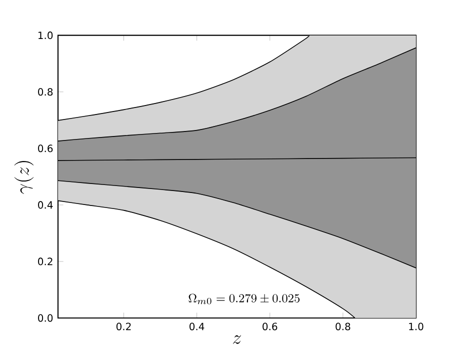  Describe the element at coordinates (45, 92) in the screenshot. I see `y-tick-label: 0.8` at that location.